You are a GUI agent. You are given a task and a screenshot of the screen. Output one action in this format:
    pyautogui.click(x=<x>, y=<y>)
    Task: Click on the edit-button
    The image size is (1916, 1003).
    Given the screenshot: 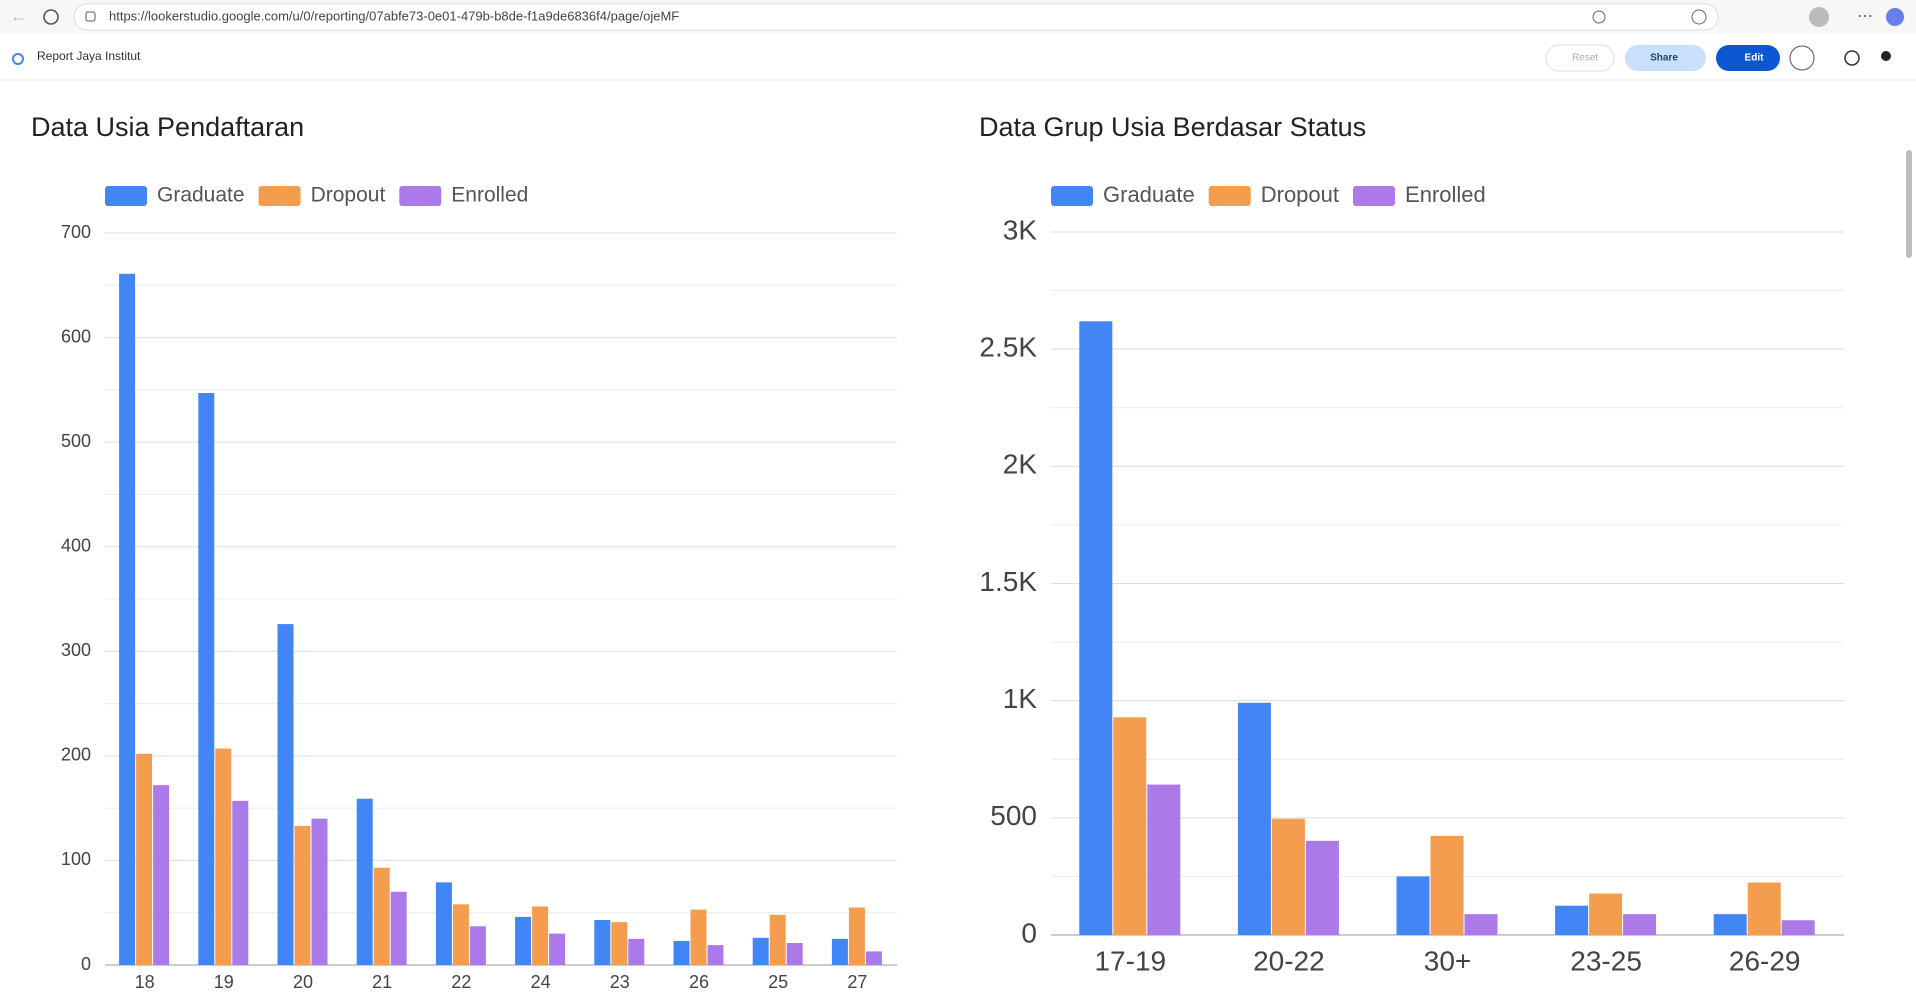 What is the action you would take?
    pyautogui.click(x=1748, y=58)
    